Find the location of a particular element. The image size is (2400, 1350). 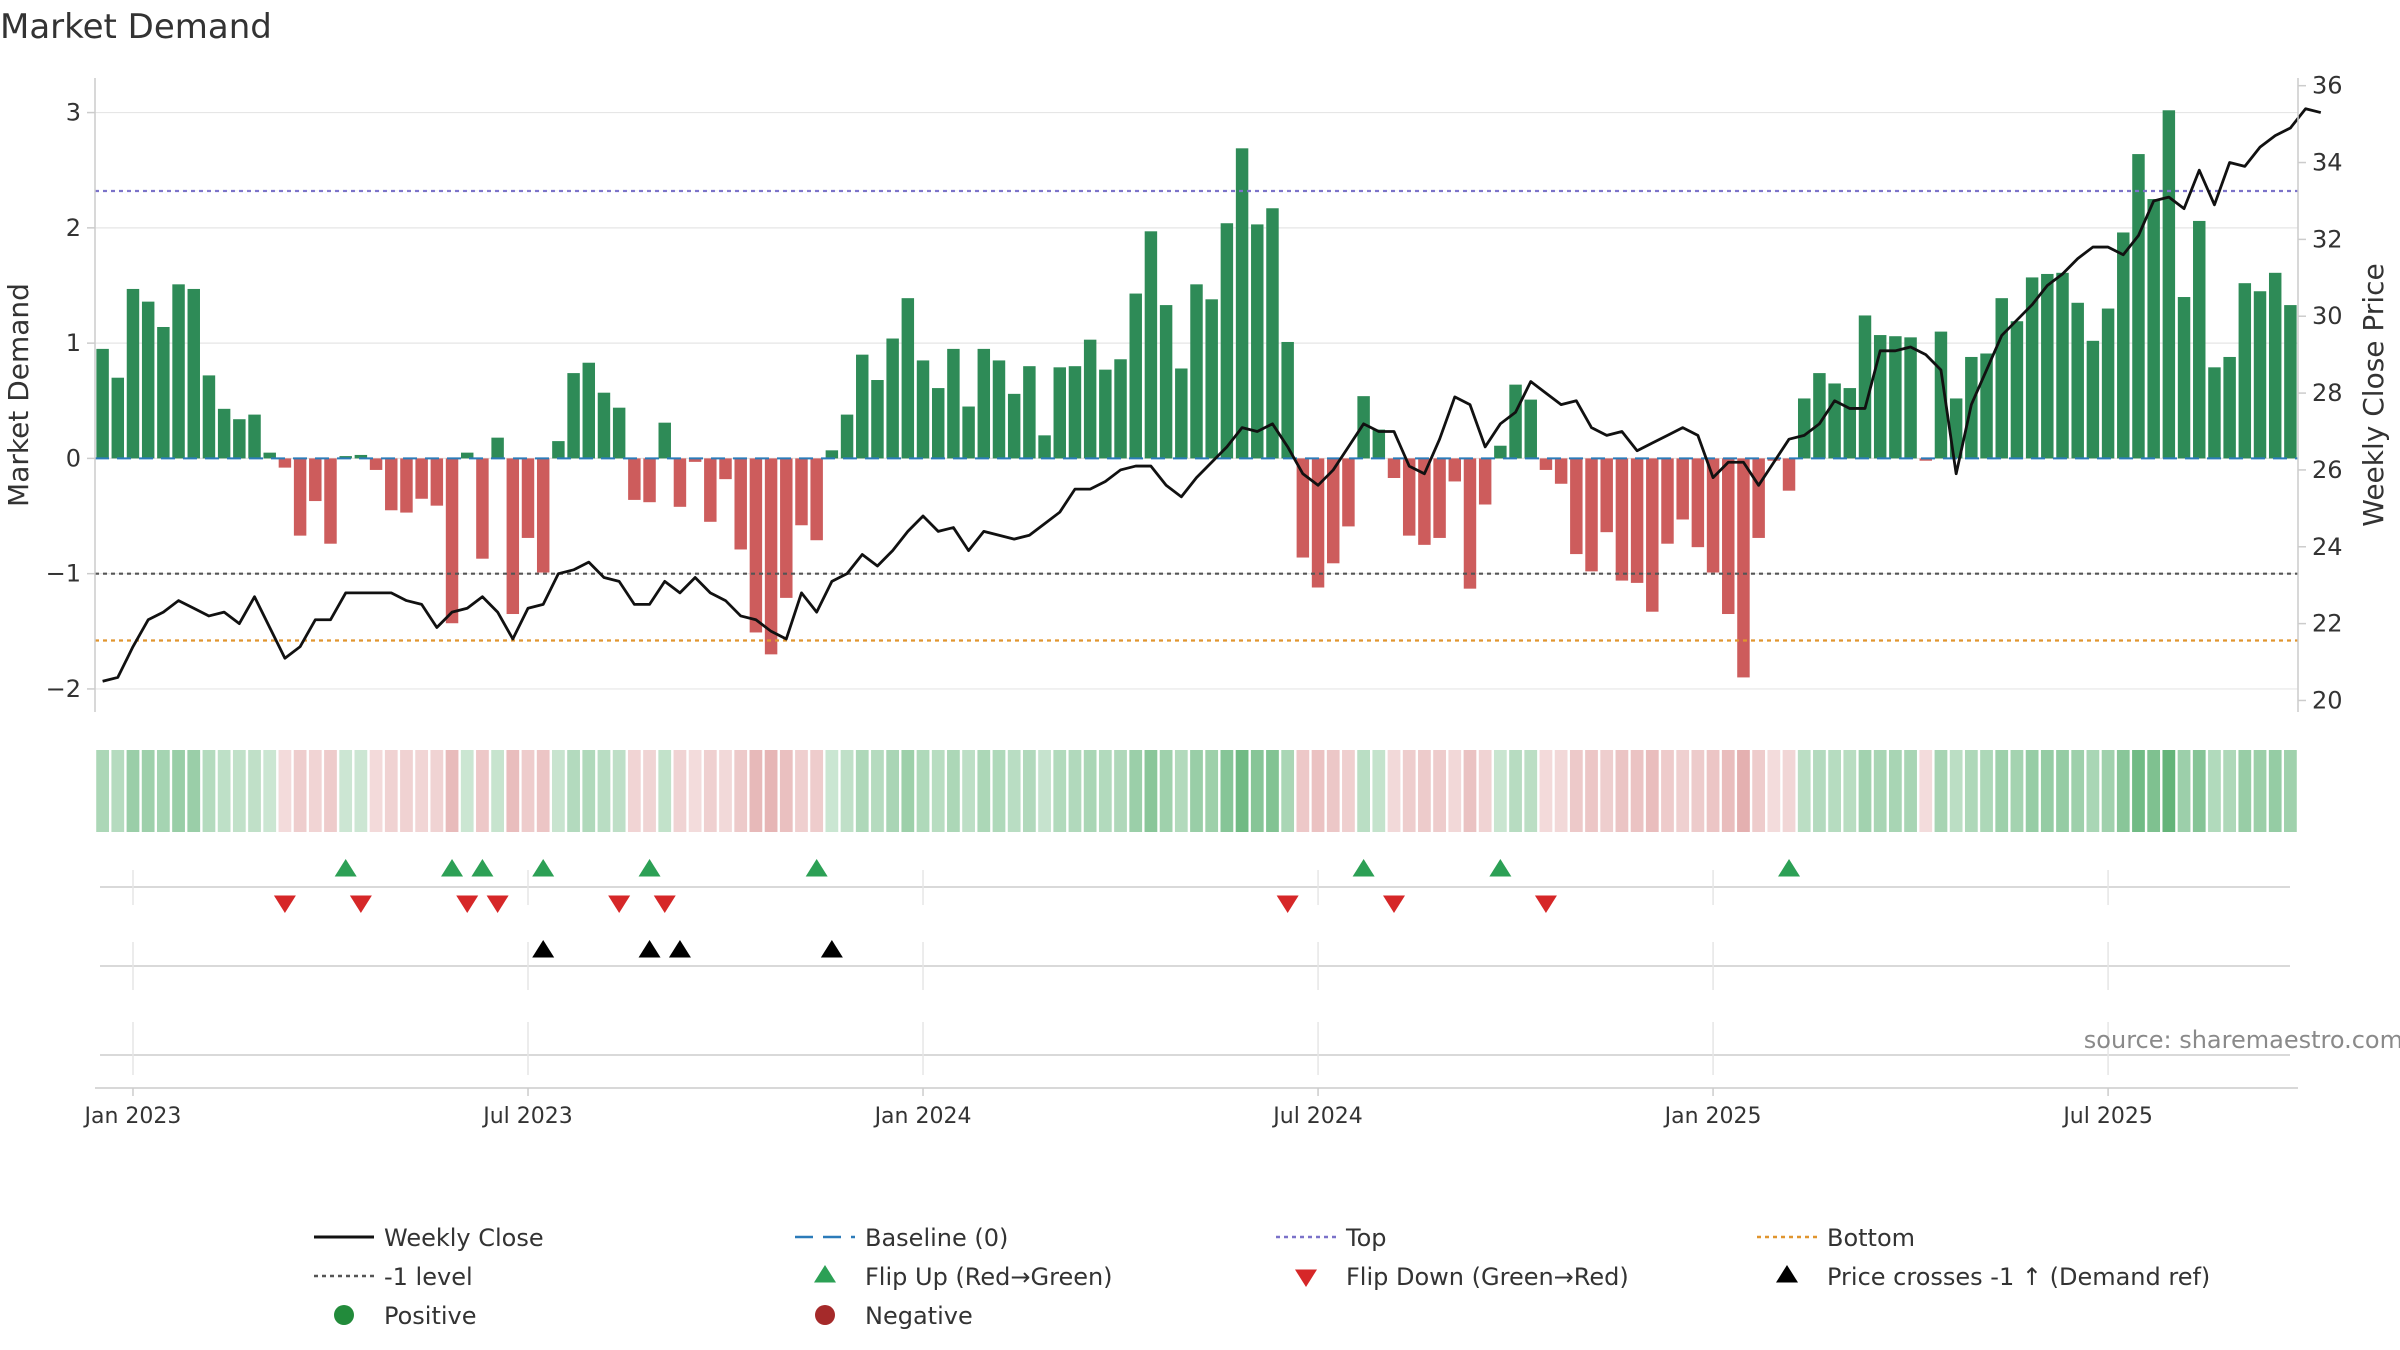

flip-down-marker is located at coordinates (497, 904).